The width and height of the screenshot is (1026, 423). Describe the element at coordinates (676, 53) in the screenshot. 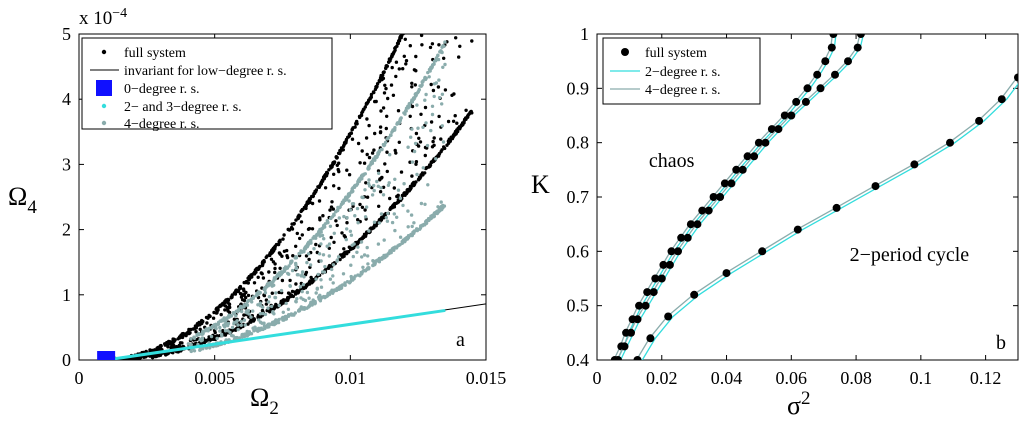

I see `legend-label-full-system-b: full system` at that location.